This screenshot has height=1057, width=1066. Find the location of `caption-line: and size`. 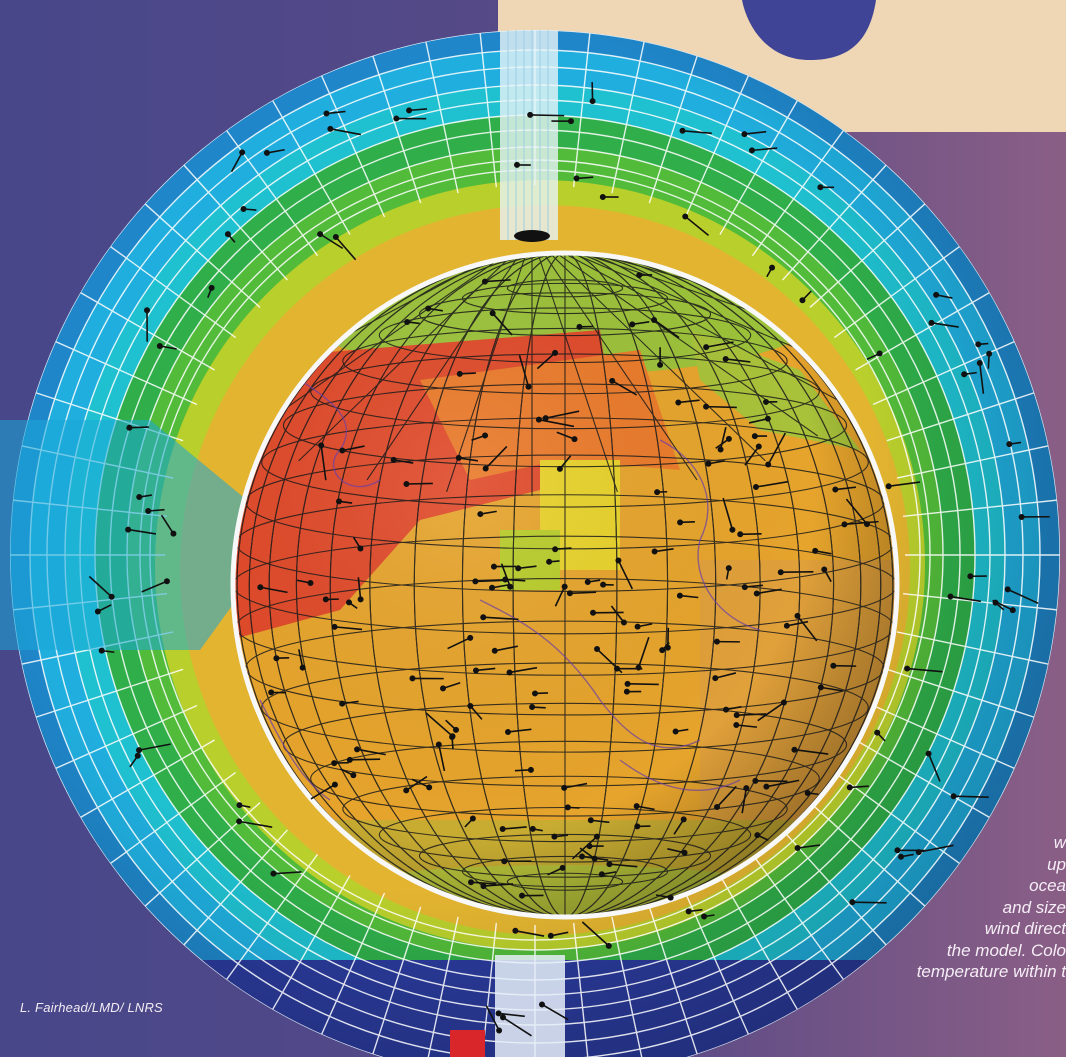

caption-line: and size is located at coordinates (1034, 907).